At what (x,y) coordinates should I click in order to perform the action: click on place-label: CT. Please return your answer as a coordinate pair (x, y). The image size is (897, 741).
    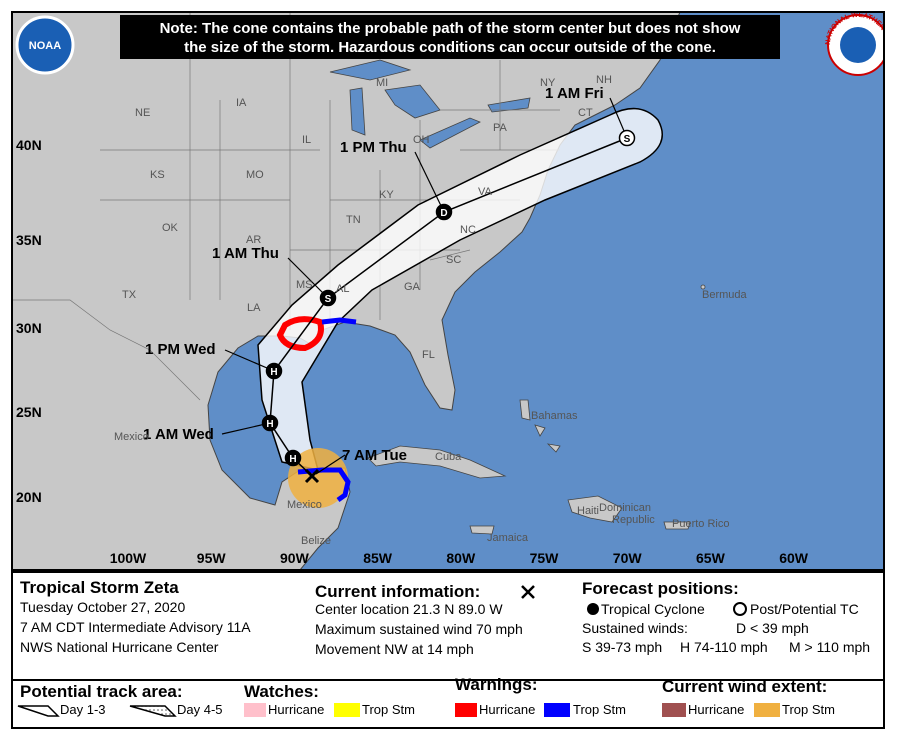
    Looking at the image, I should click on (585, 113).